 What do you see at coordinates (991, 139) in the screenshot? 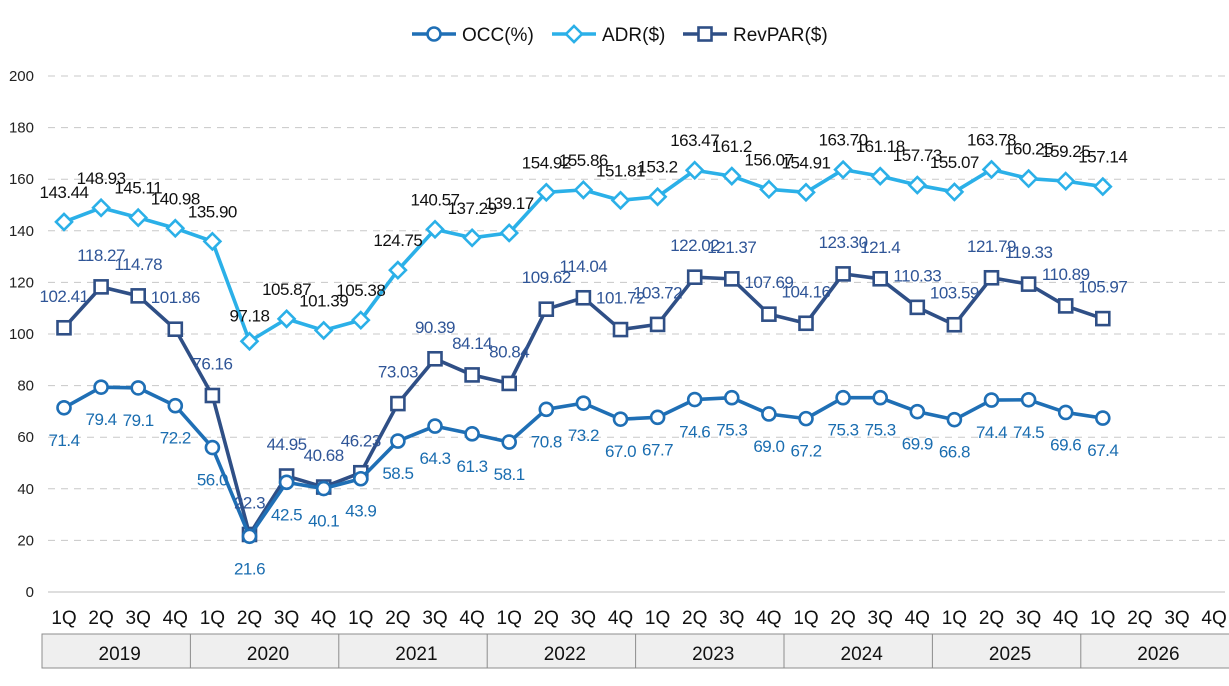
I see `data-label: 163.78` at bounding box center [991, 139].